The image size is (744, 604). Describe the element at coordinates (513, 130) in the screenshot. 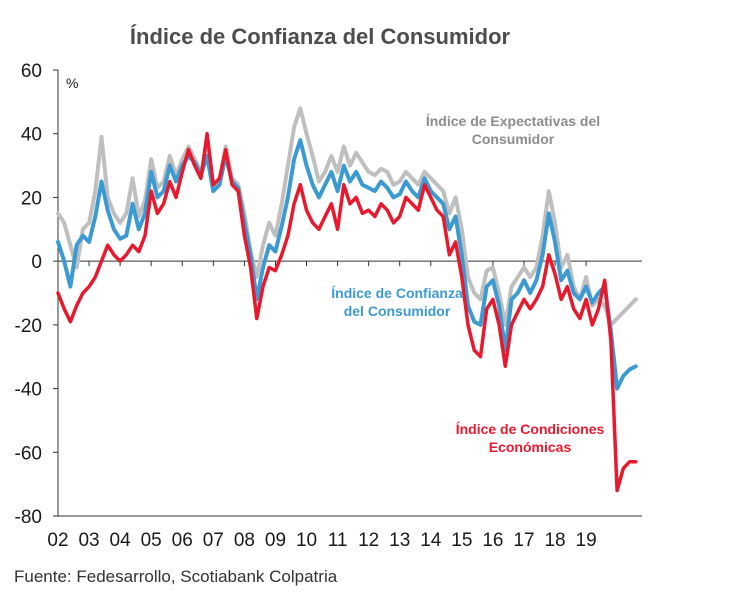

I see `annotation-expectativas: Índice de Expectativas del Consumidor` at that location.